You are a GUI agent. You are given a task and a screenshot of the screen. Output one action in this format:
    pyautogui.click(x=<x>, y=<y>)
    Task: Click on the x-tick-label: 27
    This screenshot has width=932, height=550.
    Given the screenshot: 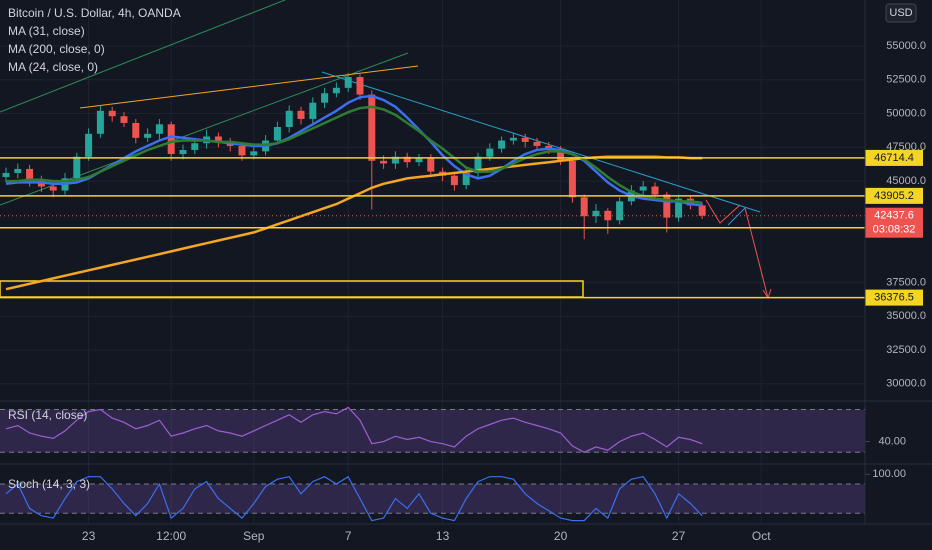 What is the action you would take?
    pyautogui.click(x=679, y=536)
    